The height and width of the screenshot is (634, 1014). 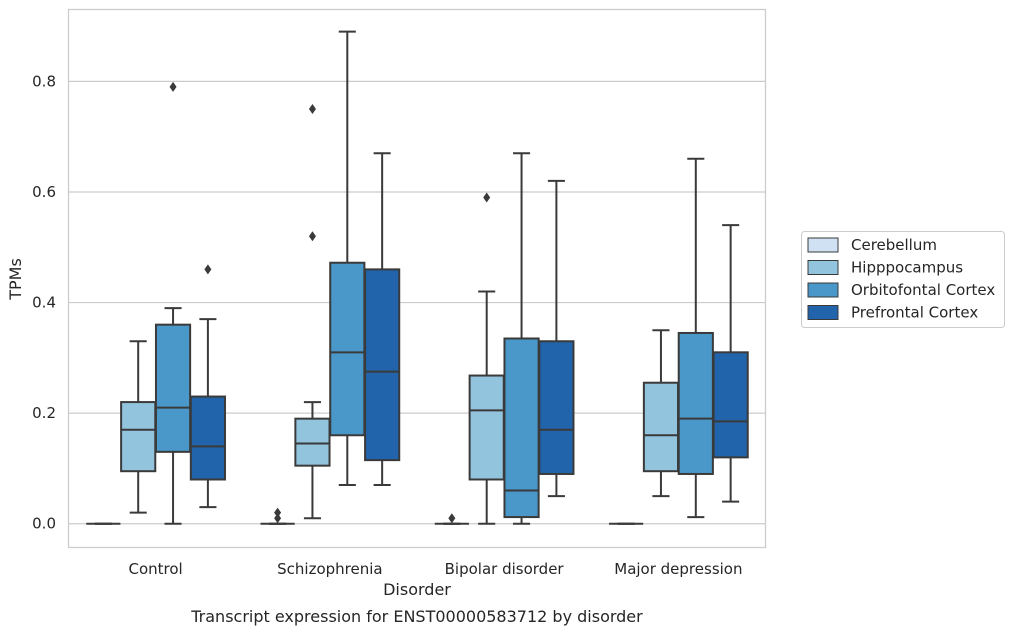 I want to click on x-tick-label: Schizophrenia, so click(x=329, y=569).